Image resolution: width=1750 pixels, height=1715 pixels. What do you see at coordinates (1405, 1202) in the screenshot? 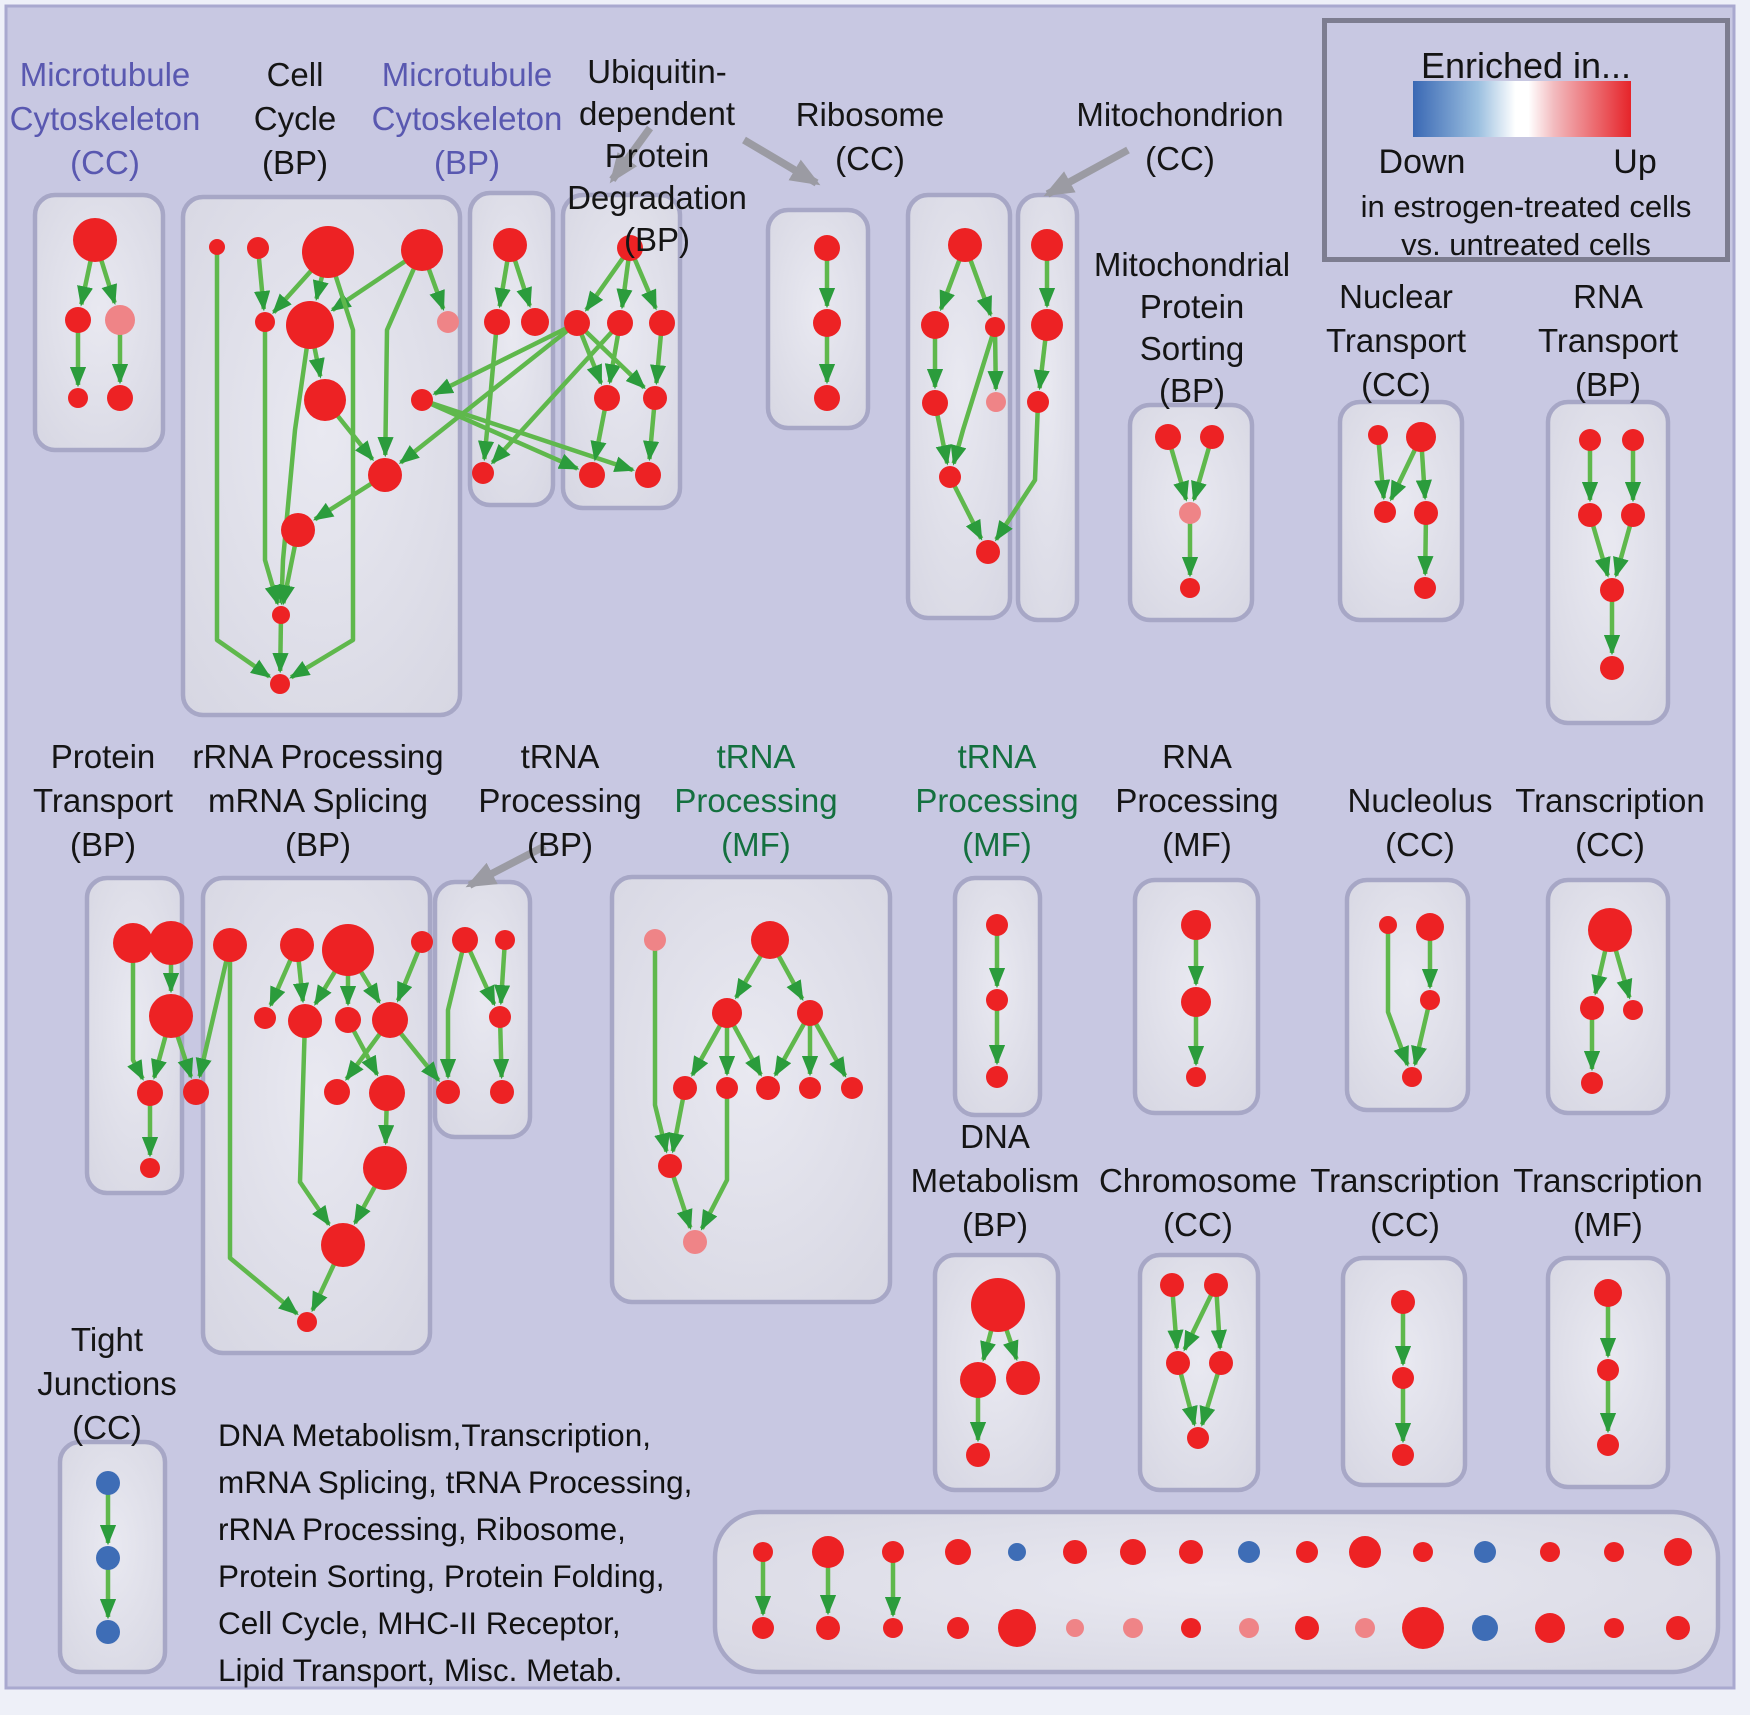
I see `cluster-label-transcription-cc-lower: Transcription (CC)` at bounding box center [1405, 1202].